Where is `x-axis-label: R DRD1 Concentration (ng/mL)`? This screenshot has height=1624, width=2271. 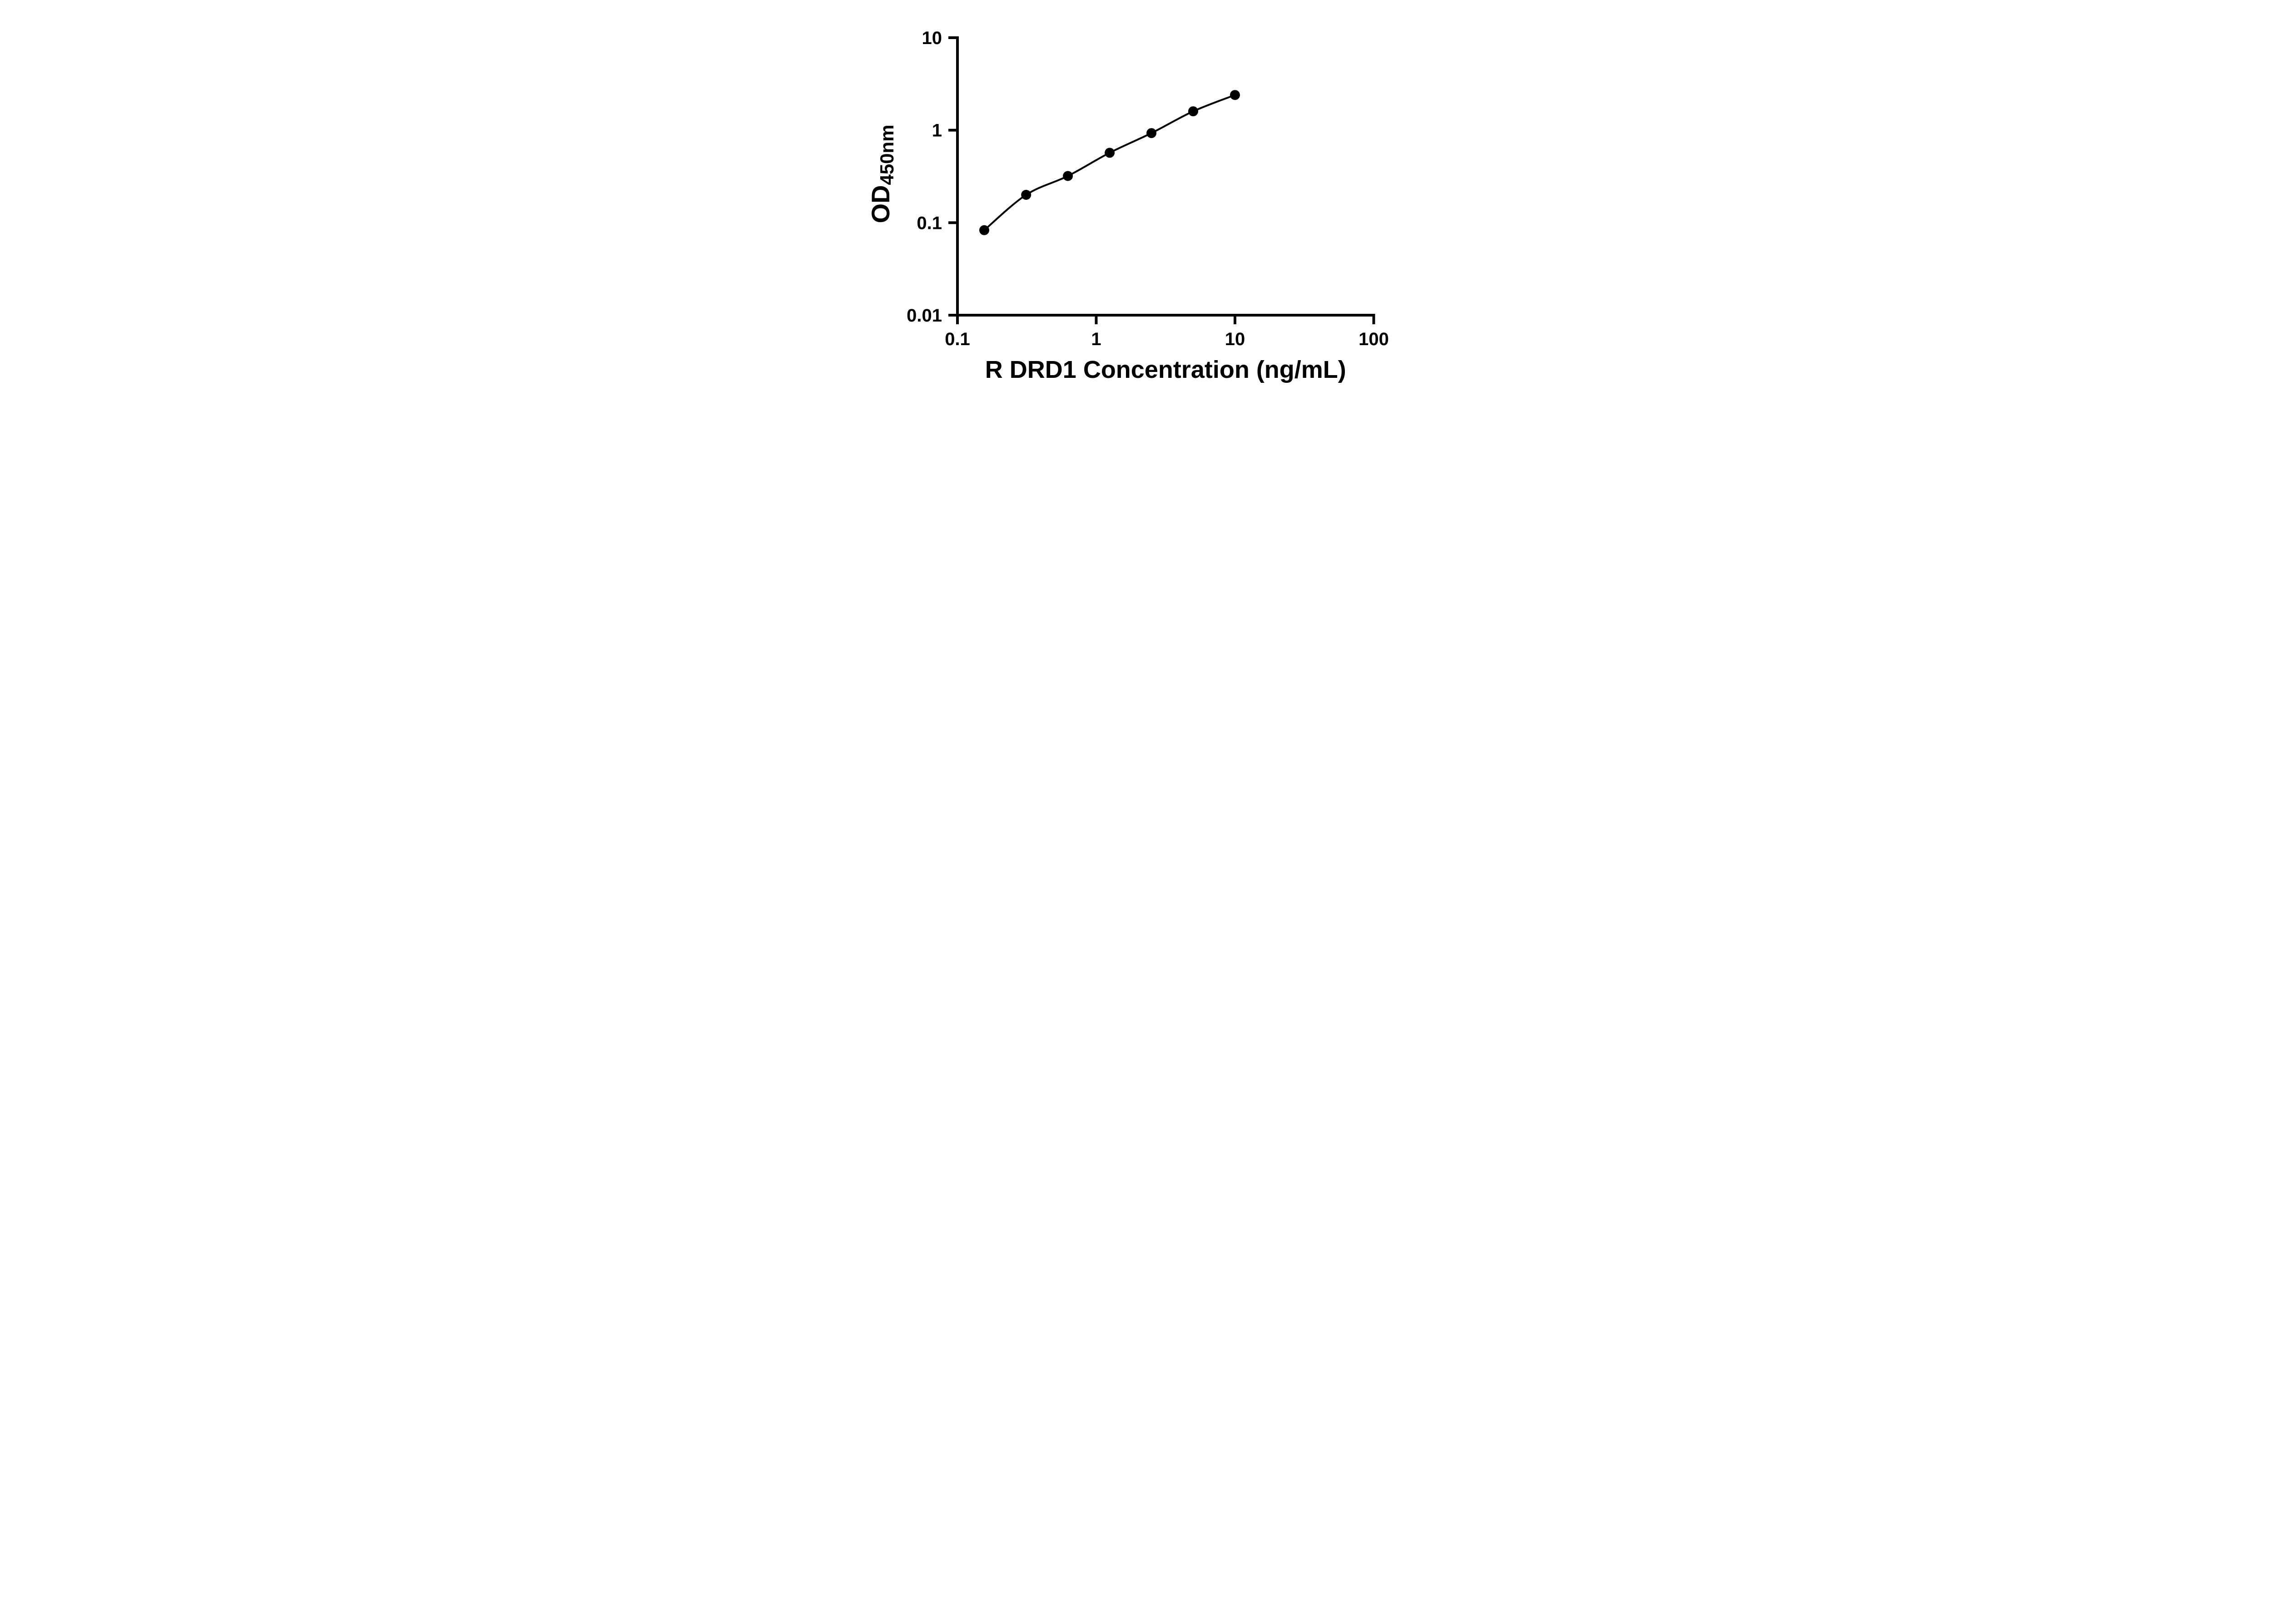 x-axis-label: R DRD1 Concentration (ng/mL) is located at coordinates (1165, 369).